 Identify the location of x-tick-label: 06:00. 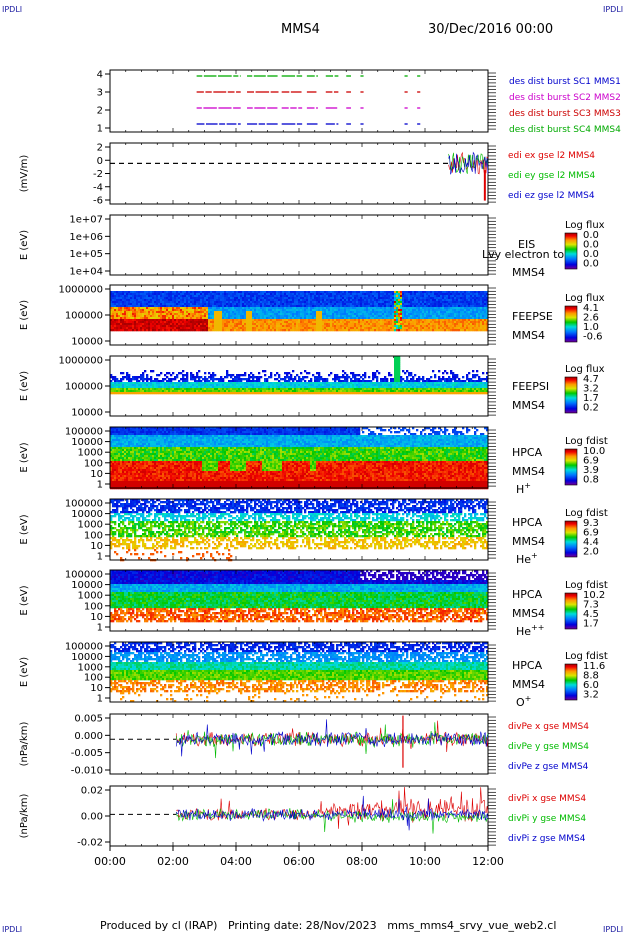
(299, 861).